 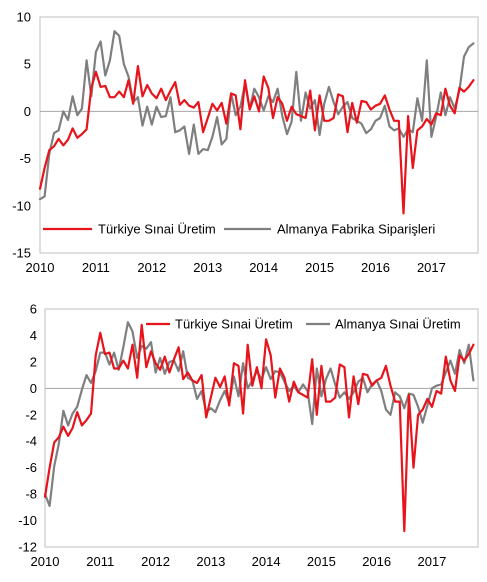 I want to click on y-tick-label: -6, so click(x=31, y=467).